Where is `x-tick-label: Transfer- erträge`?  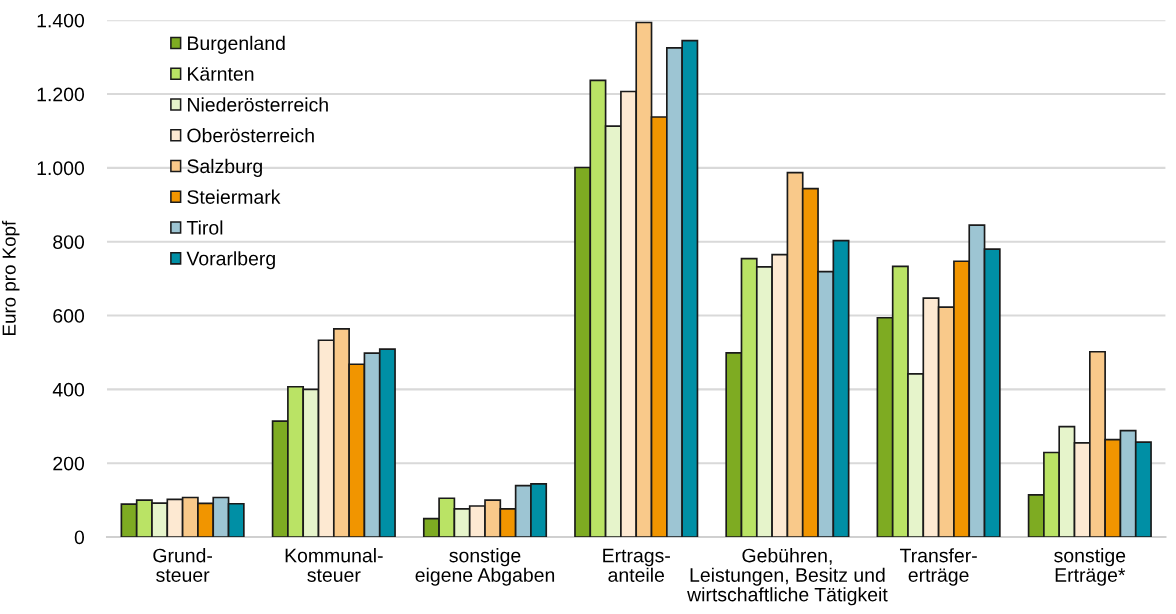
x-tick-label: Transfer- erträge is located at coordinates (938, 567).